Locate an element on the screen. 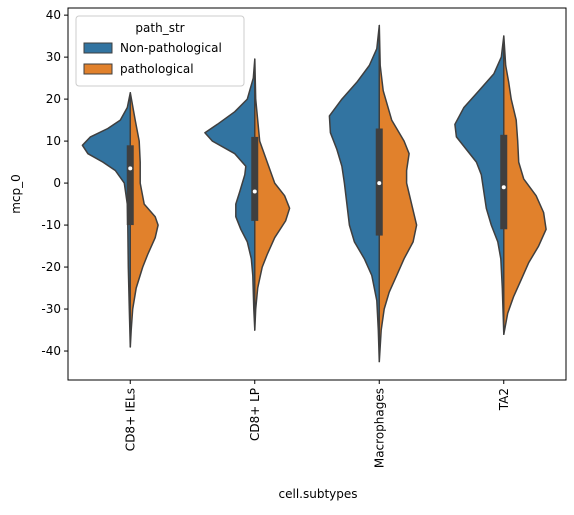  y-tick-label: 20 is located at coordinates (53, 99).